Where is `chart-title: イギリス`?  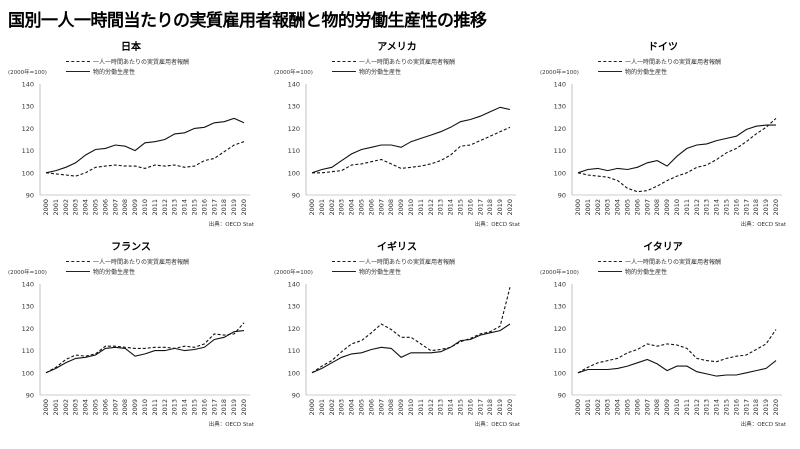 chart-title: イギリス is located at coordinates (397, 247).